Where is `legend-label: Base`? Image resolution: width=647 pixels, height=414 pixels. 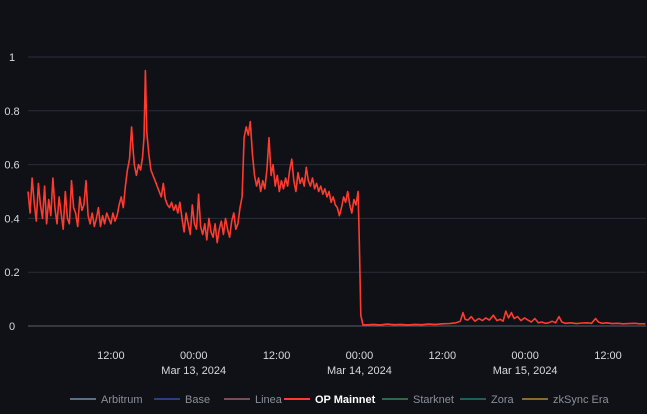
legend-label: Base is located at coordinates (197, 400).